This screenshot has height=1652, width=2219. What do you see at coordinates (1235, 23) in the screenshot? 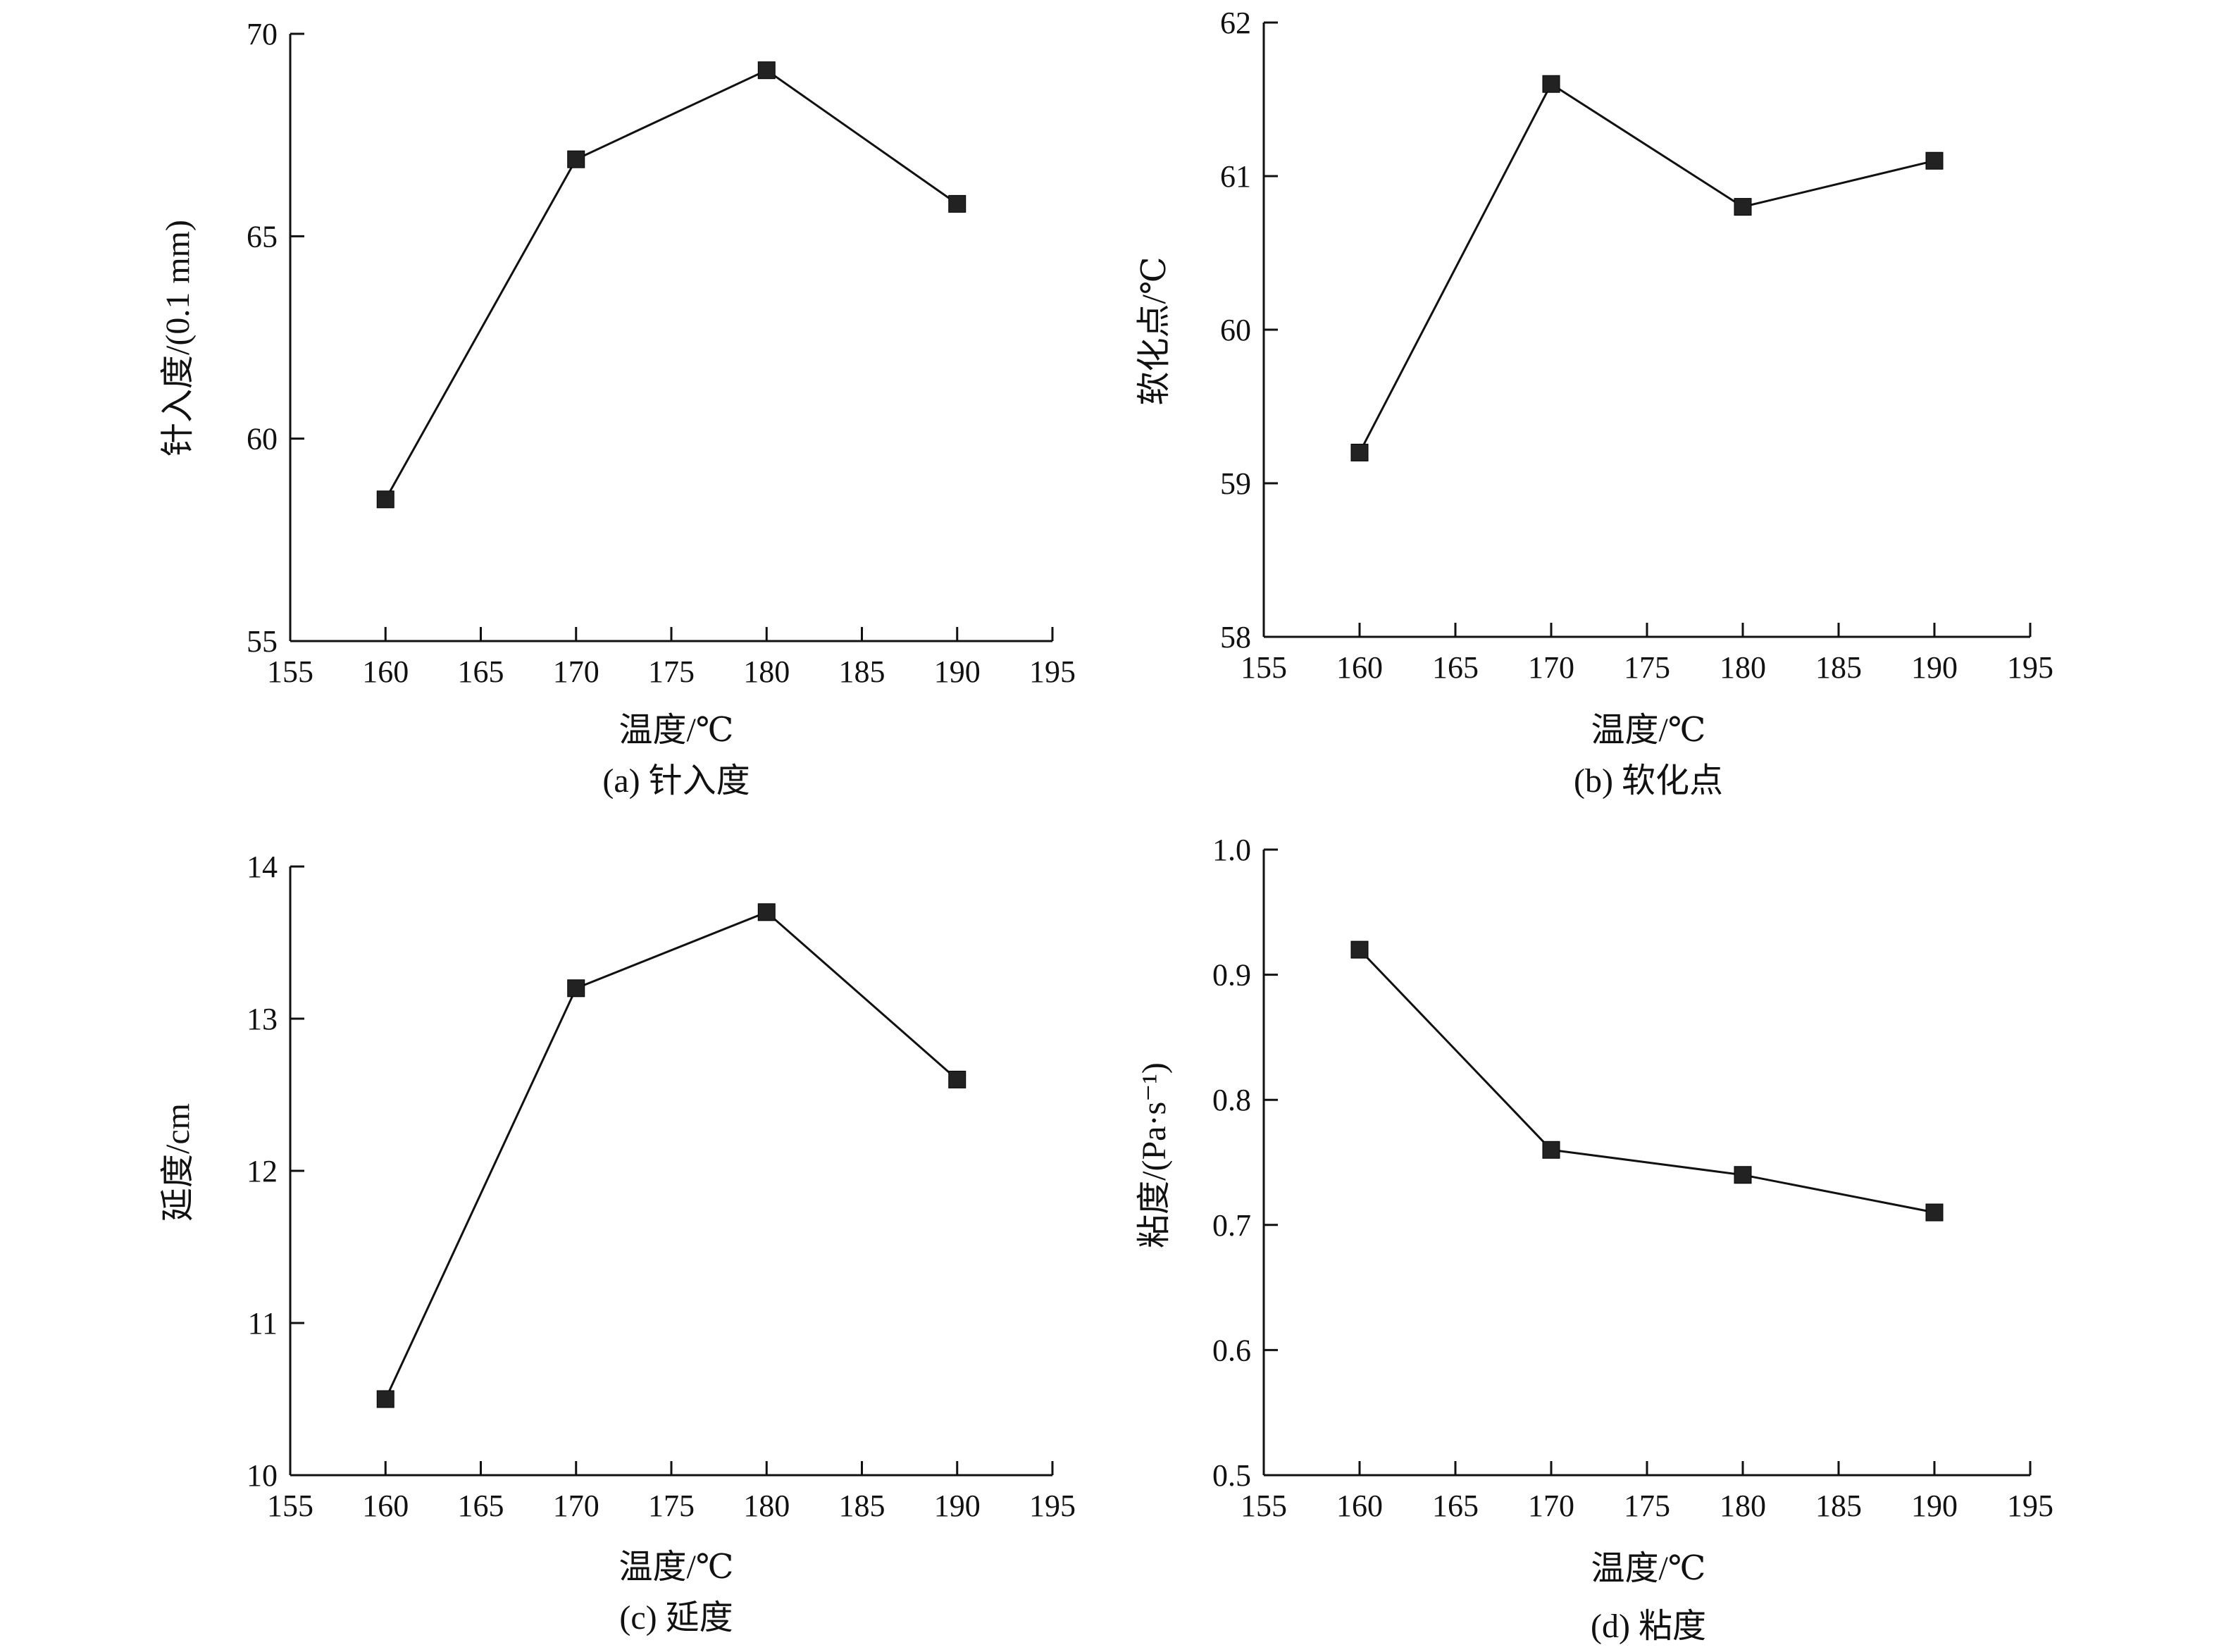
I see `y-tick-label: 62` at bounding box center [1235, 23].